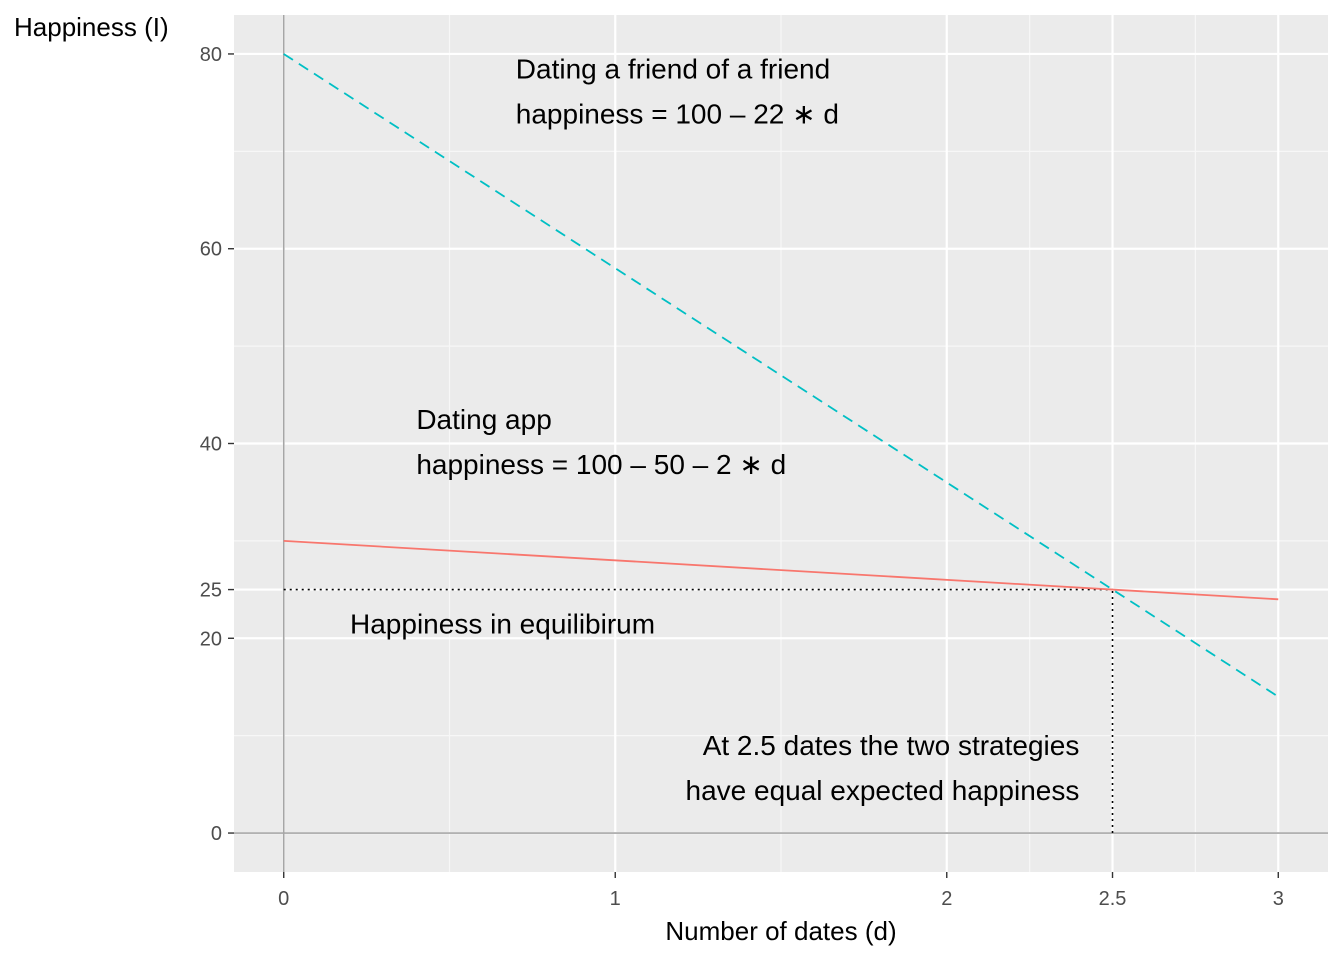 This screenshot has height=960, width=1344. I want to click on y-axis-title: Happiness (I), so click(91, 27).